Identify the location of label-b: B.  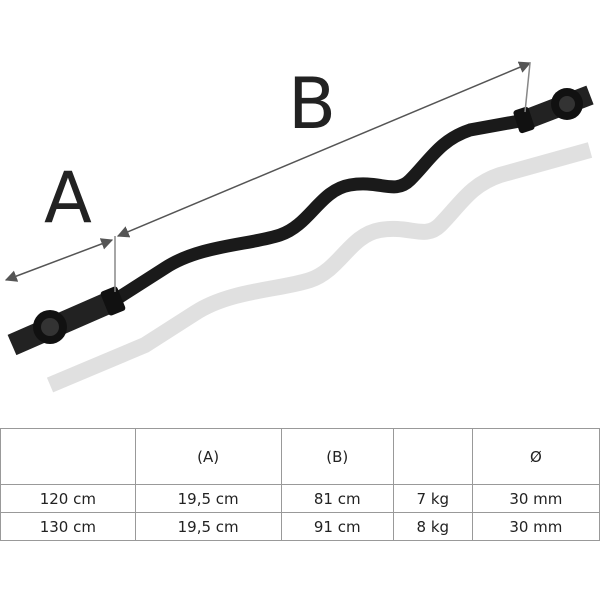
(312, 104).